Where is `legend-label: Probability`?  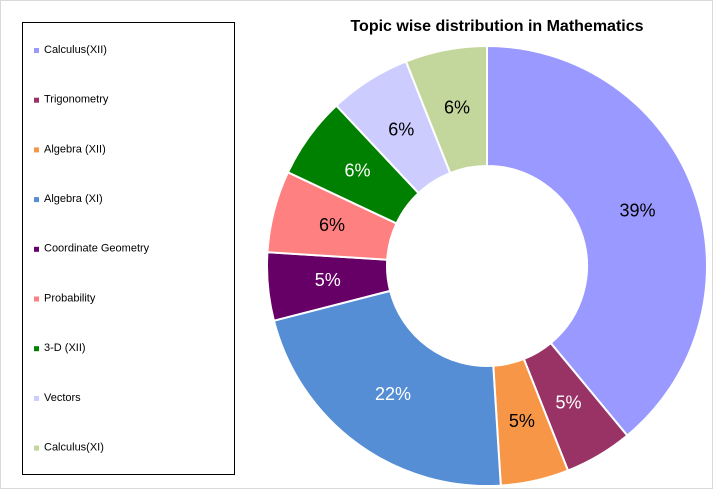
legend-label: Probability is located at coordinates (70, 298).